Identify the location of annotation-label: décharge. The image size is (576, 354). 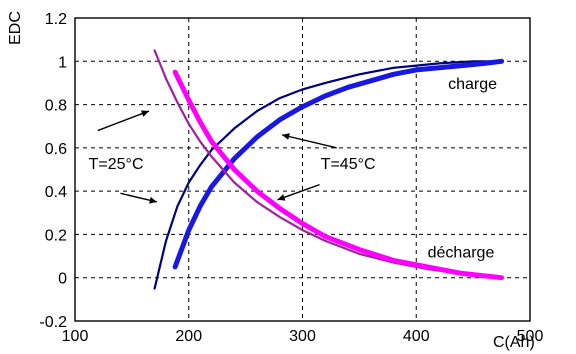
(461, 253).